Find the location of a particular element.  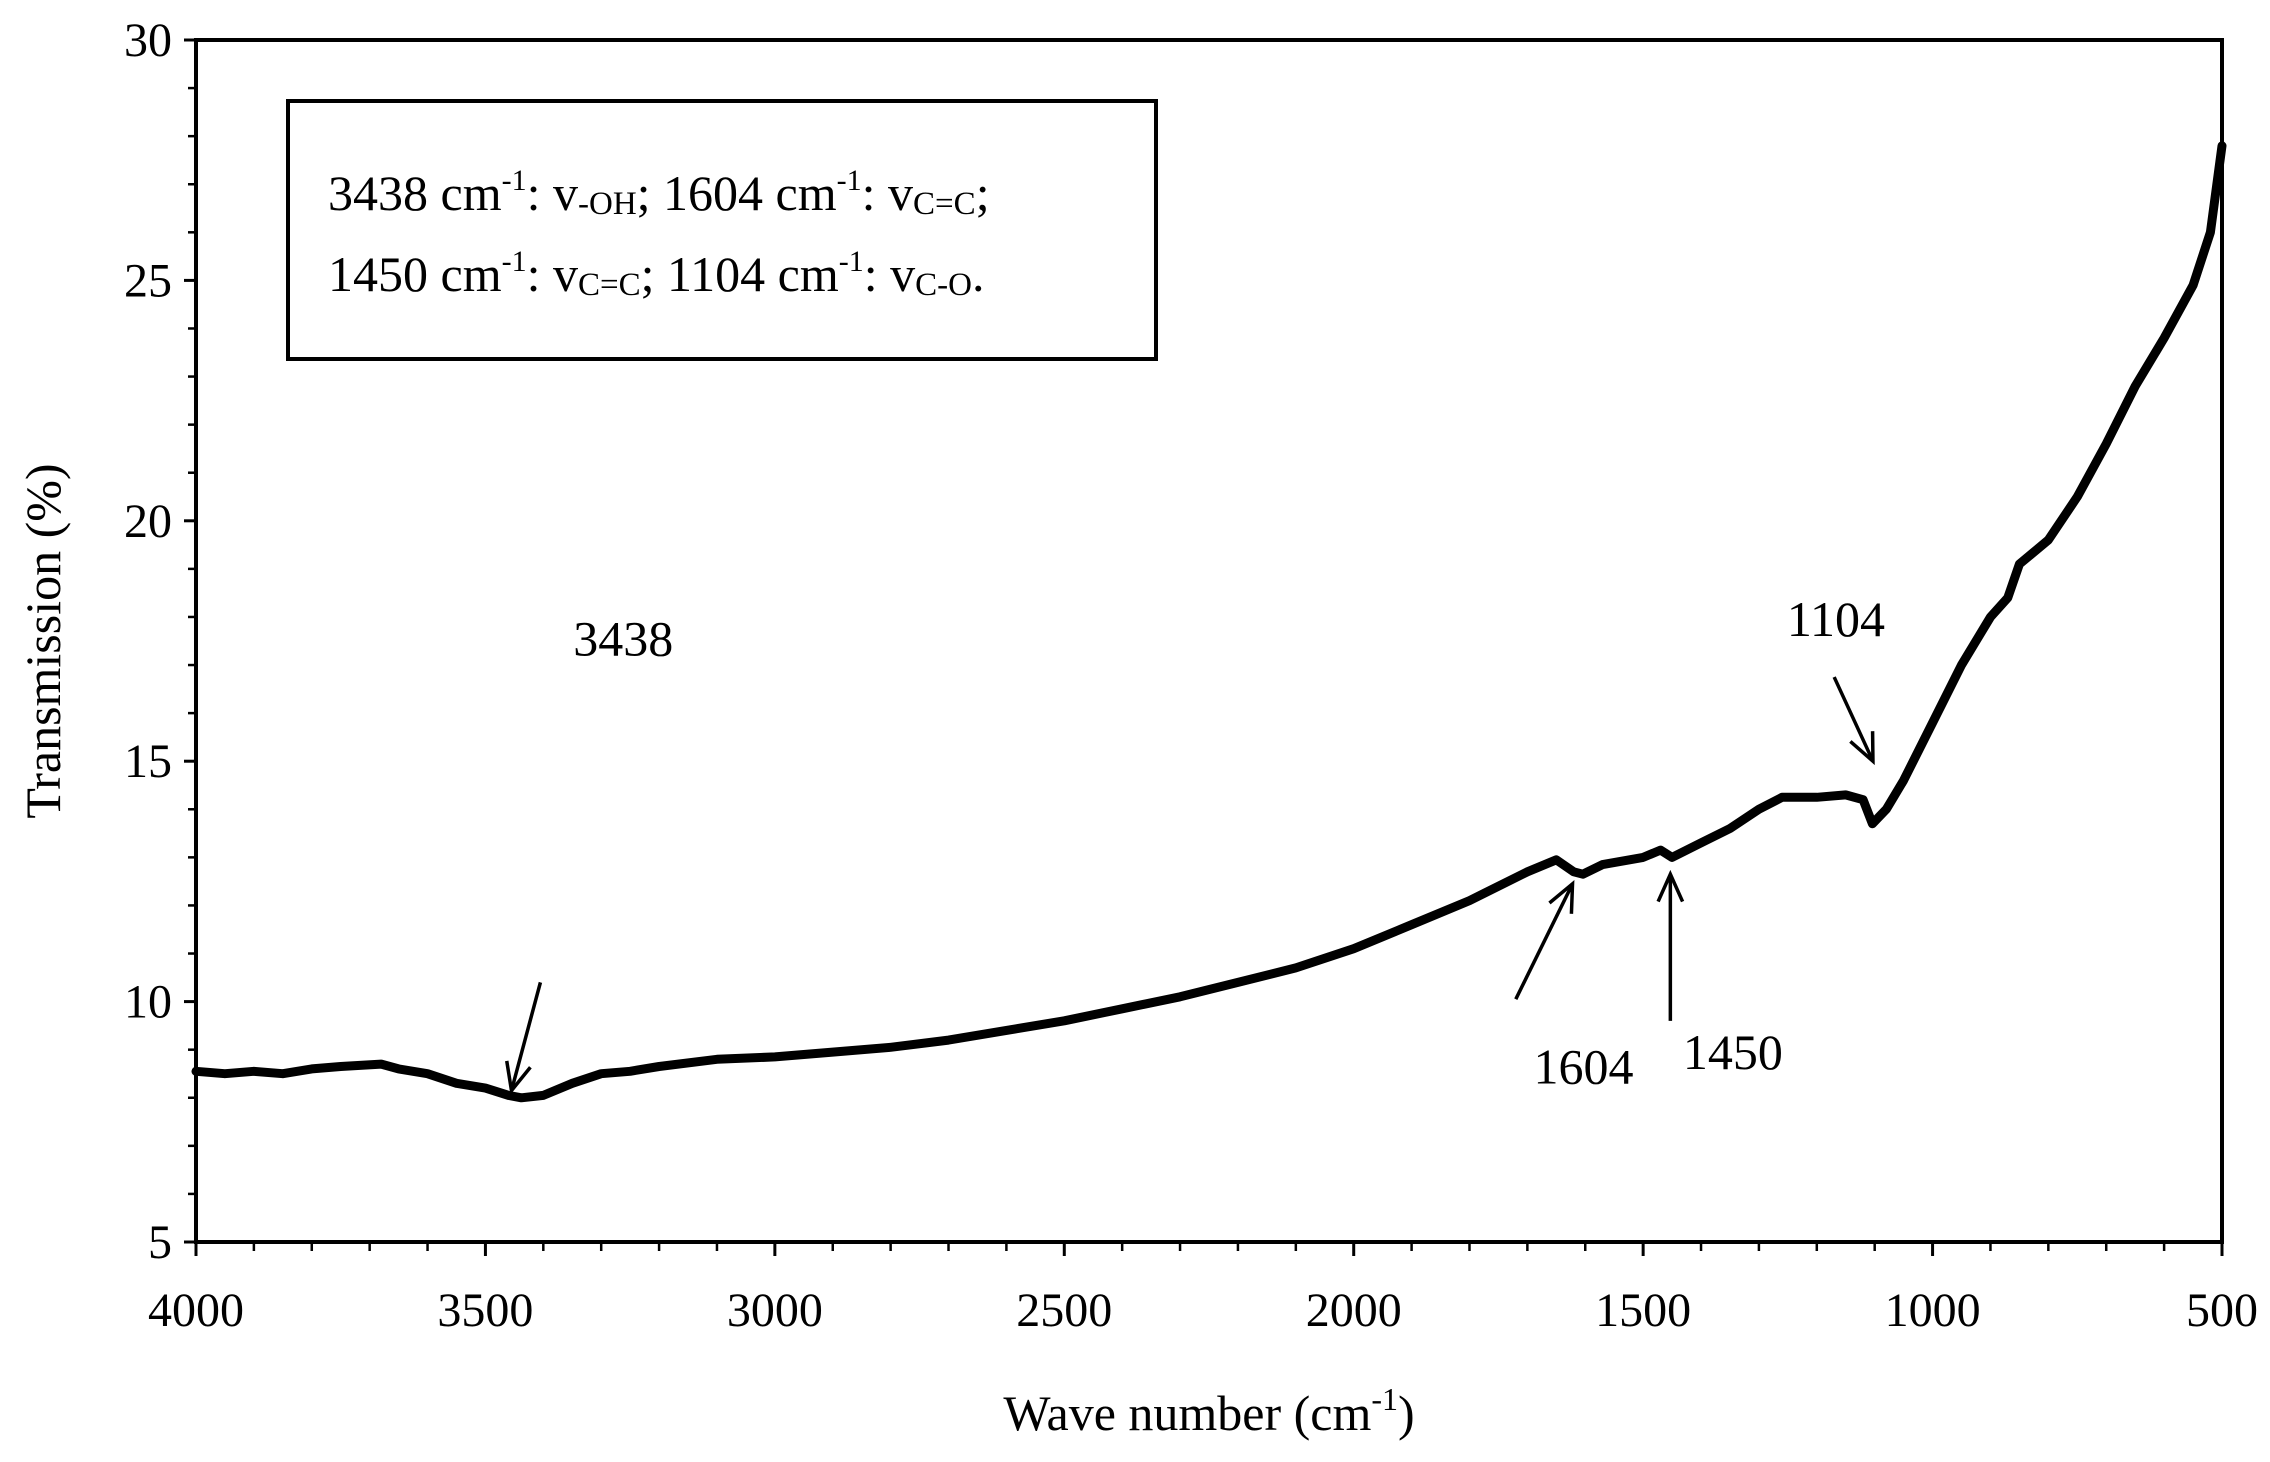

x-axis-title-sup: -1 is located at coordinates (1384, 1399).